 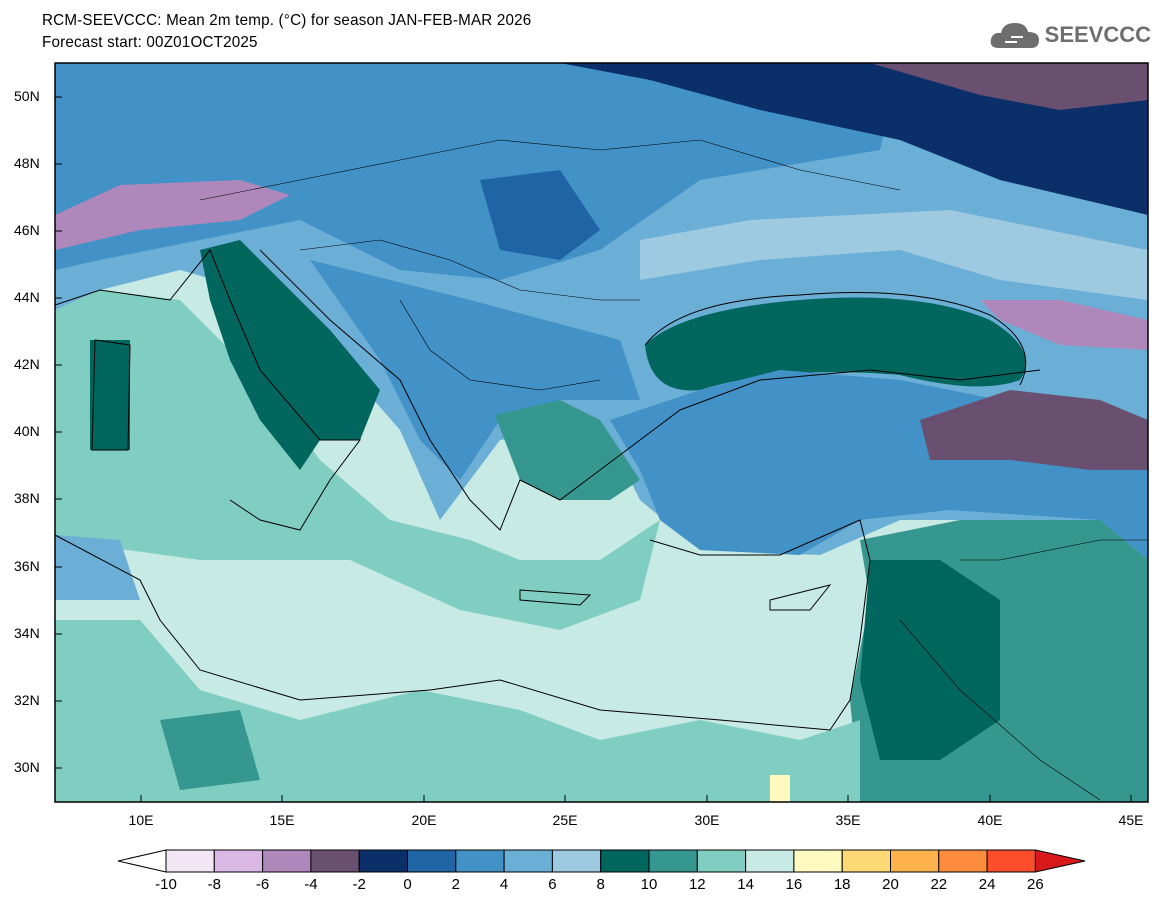 I want to click on lat-label: 44N, so click(x=27, y=297).